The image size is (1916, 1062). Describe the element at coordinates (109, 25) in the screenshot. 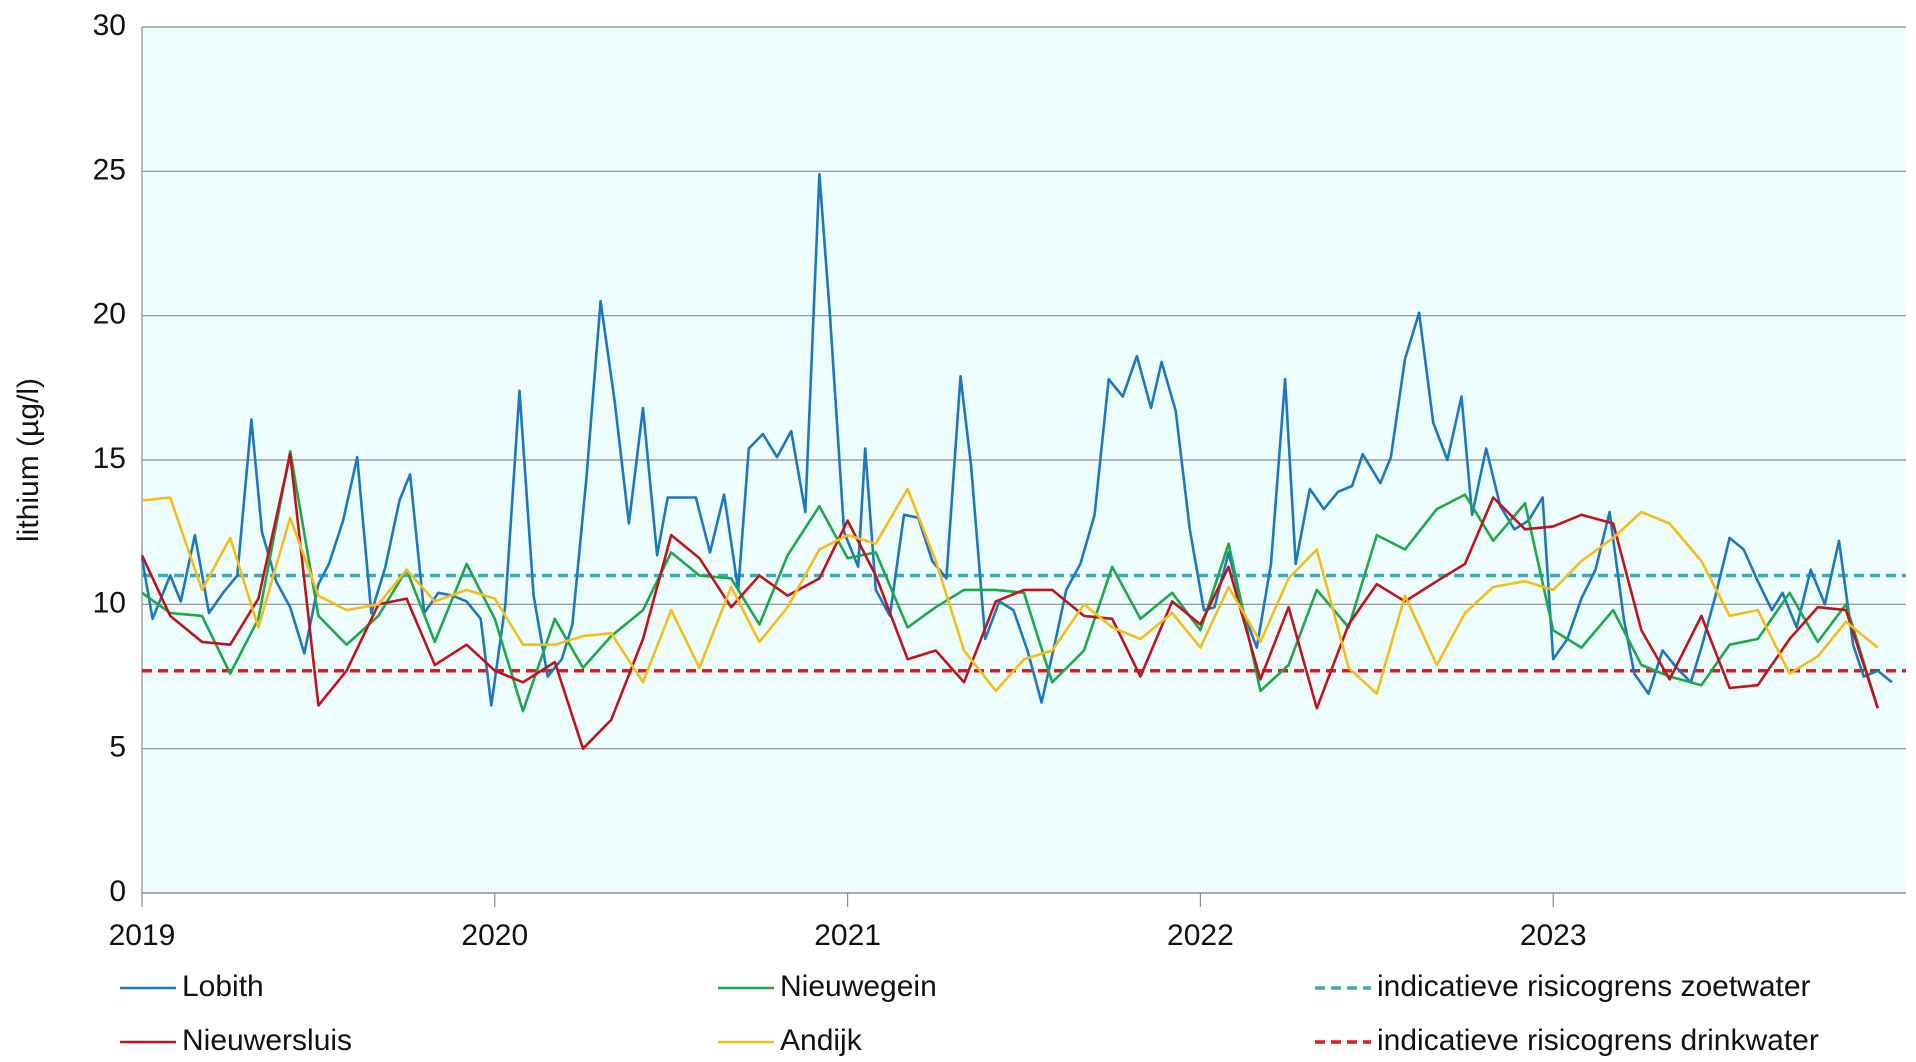

I see `y-tick-label: 30` at that location.